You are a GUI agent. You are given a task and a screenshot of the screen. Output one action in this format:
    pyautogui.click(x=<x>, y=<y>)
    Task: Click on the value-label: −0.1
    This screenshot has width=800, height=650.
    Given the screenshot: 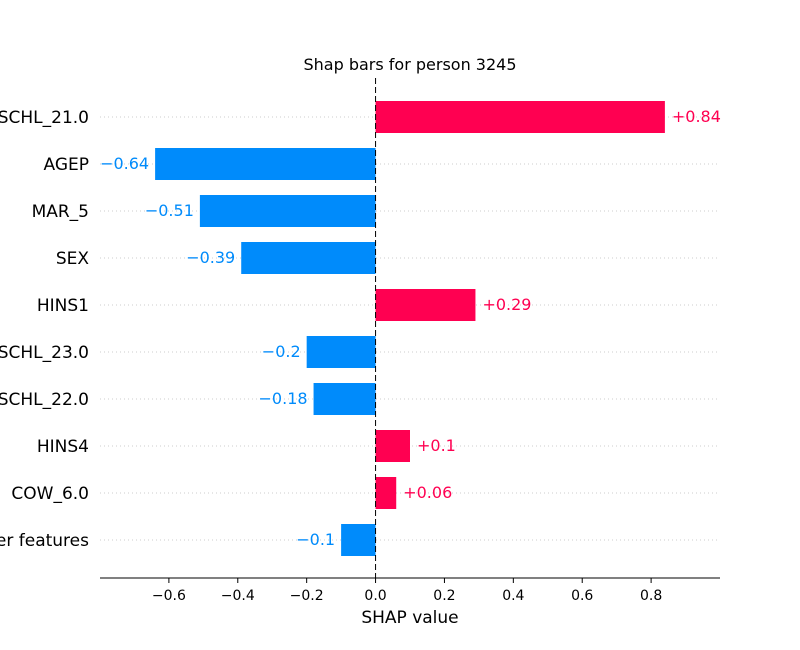 What is the action you would take?
    pyautogui.click(x=315, y=539)
    